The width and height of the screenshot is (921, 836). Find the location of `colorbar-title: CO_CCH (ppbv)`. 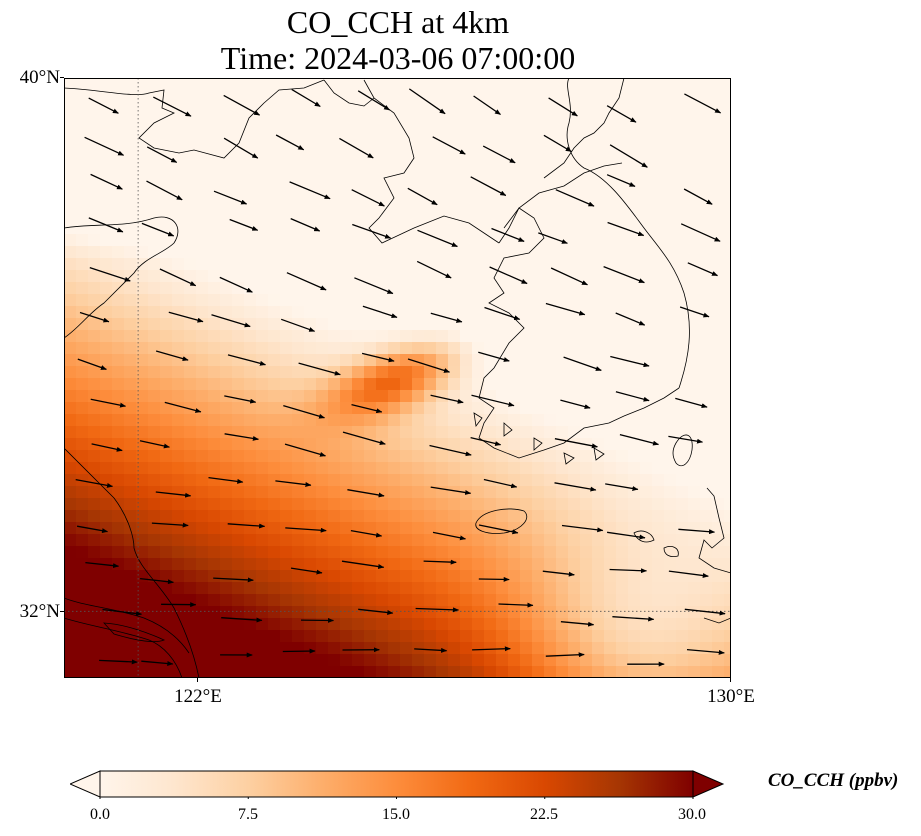

colorbar-title: CO_CCH (ppbv) is located at coordinates (833, 780).